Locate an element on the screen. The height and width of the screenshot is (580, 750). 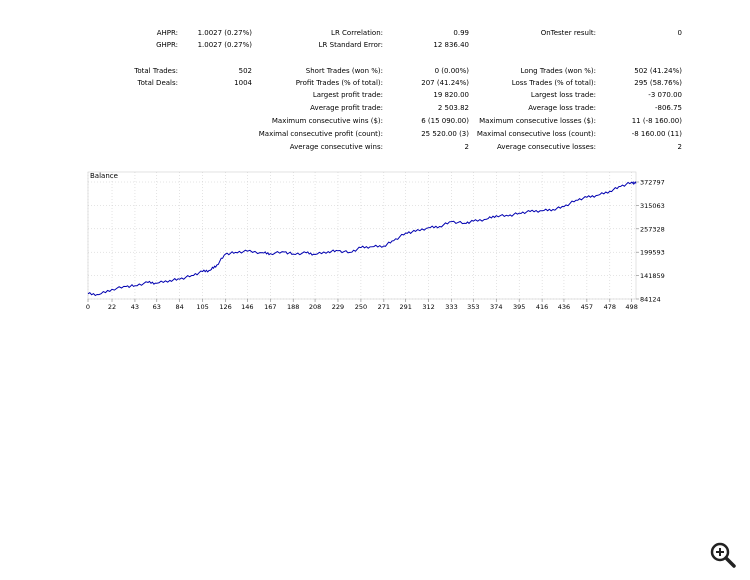
zoom-in-icon is located at coordinates (723, 555).